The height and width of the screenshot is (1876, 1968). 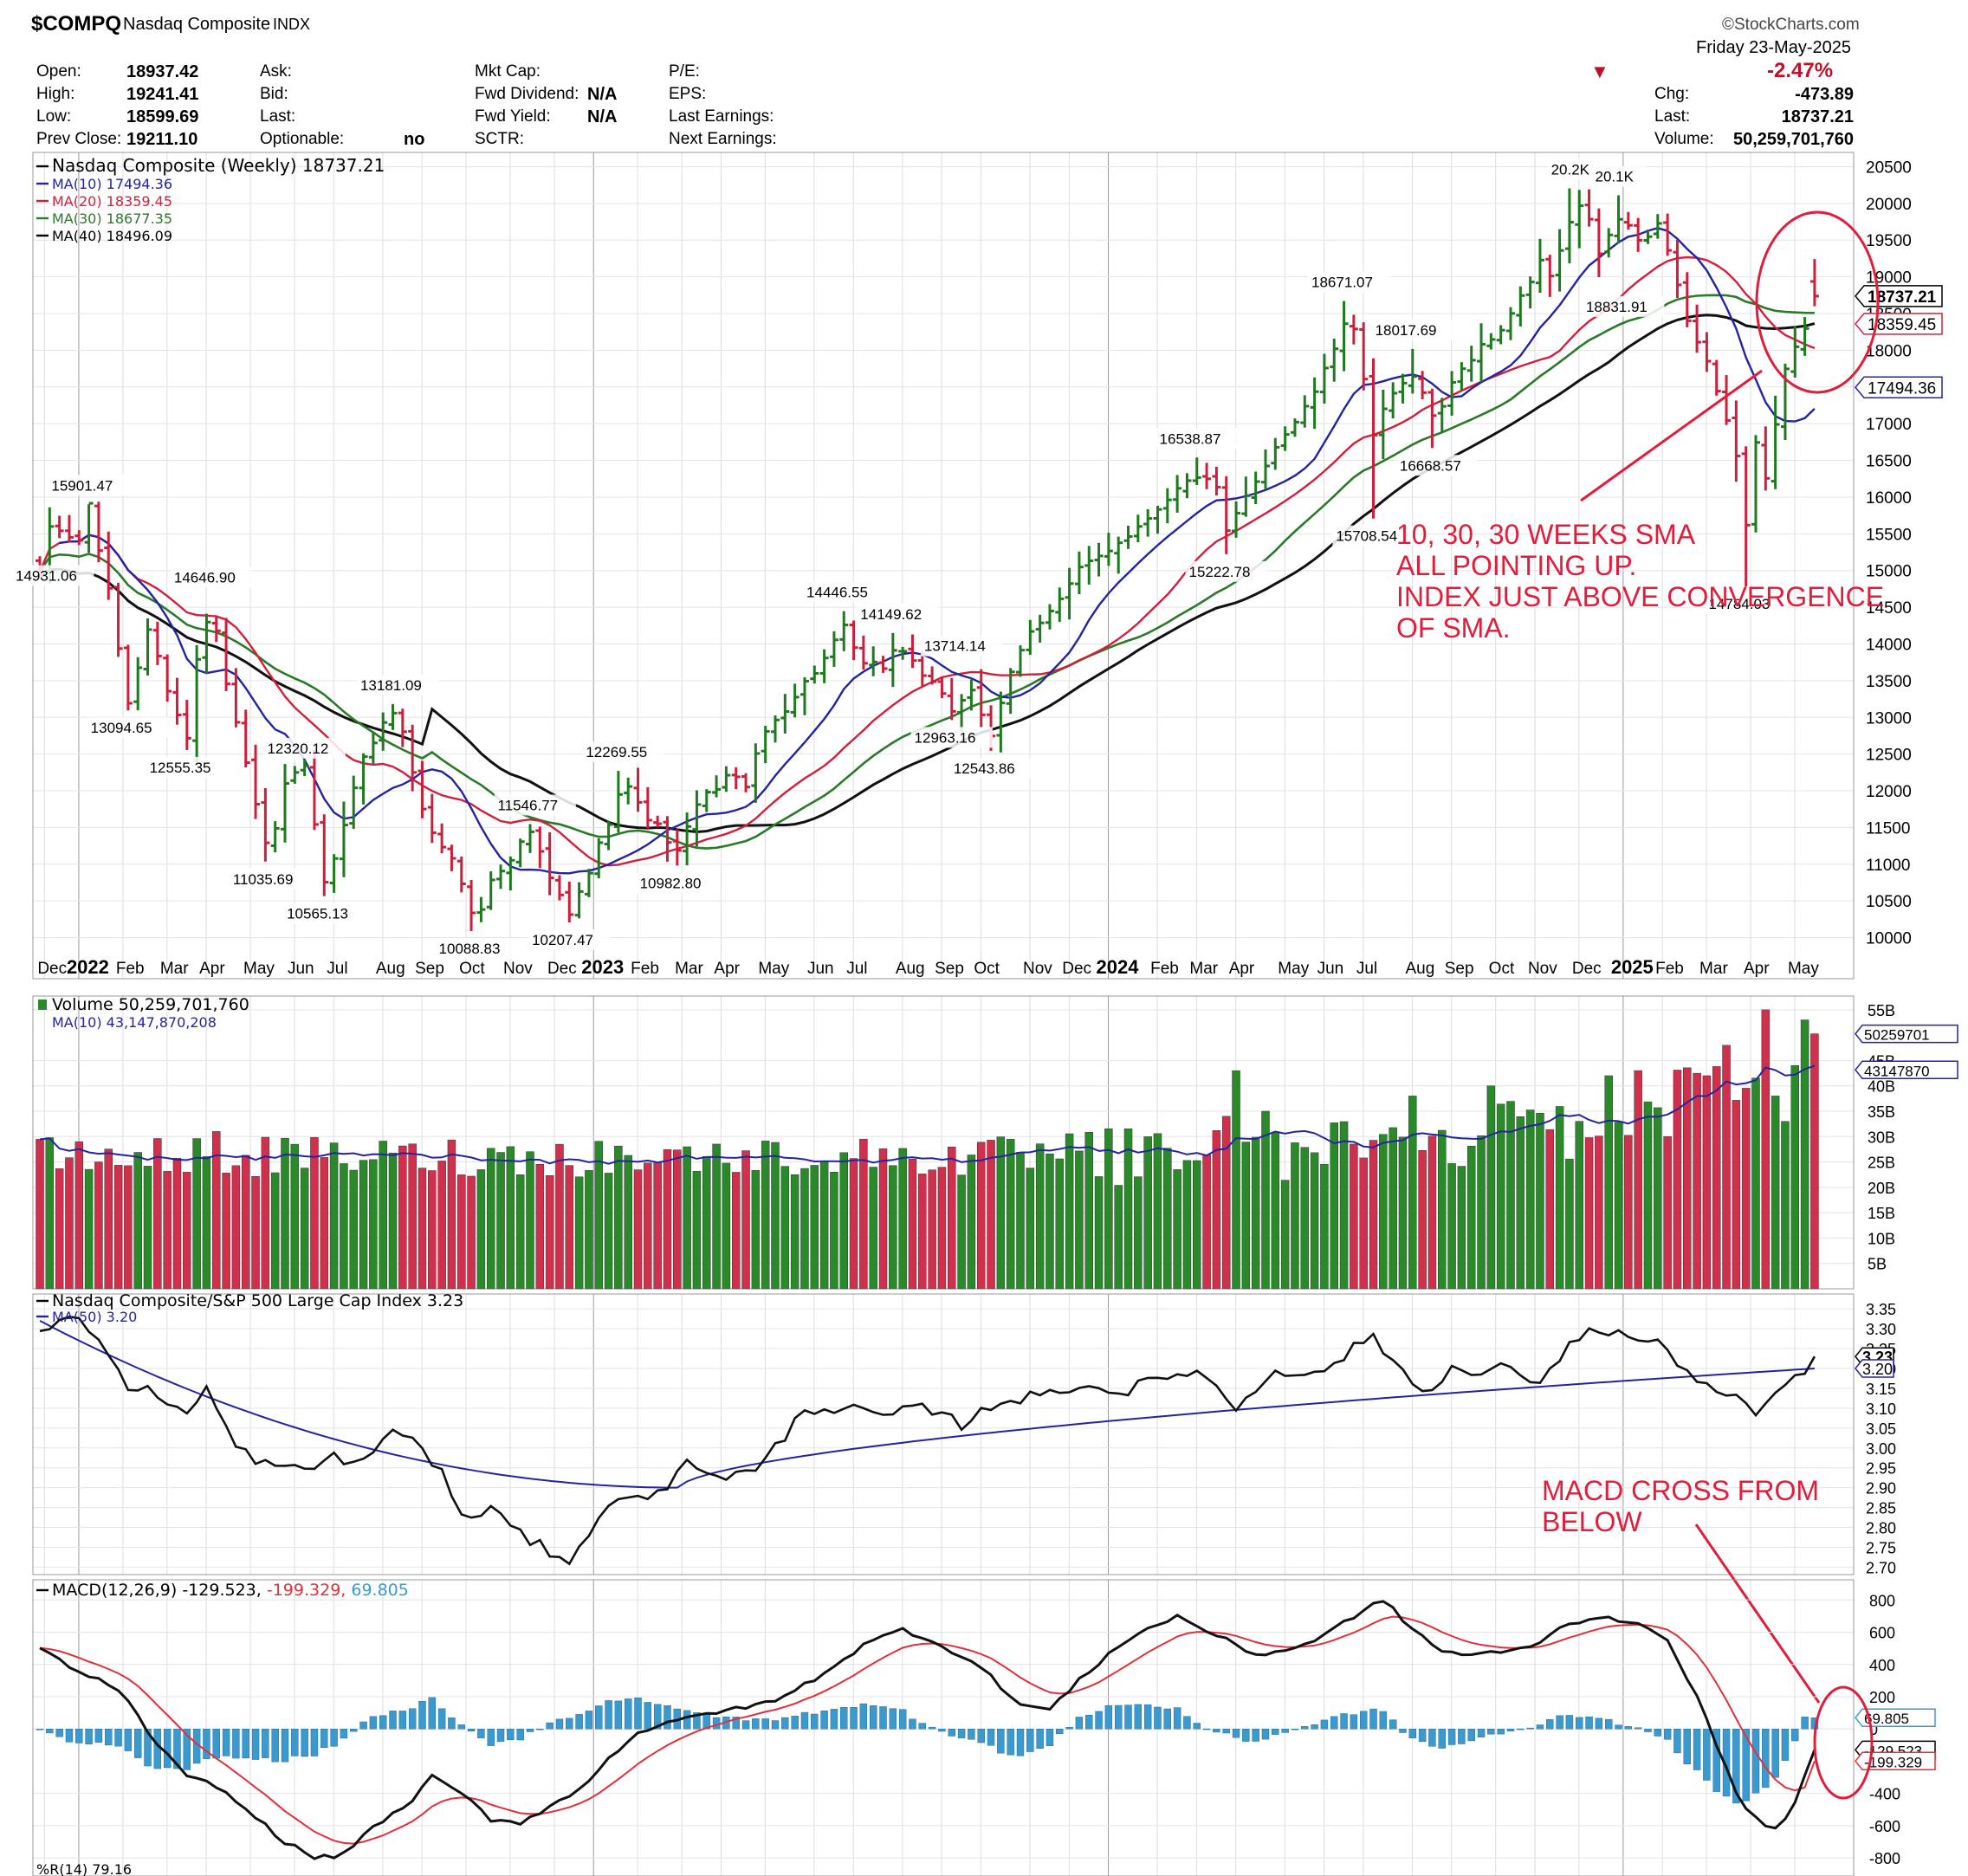 What do you see at coordinates (1882, 1665) in the screenshot?
I see `macd-axis-tick: 400` at bounding box center [1882, 1665].